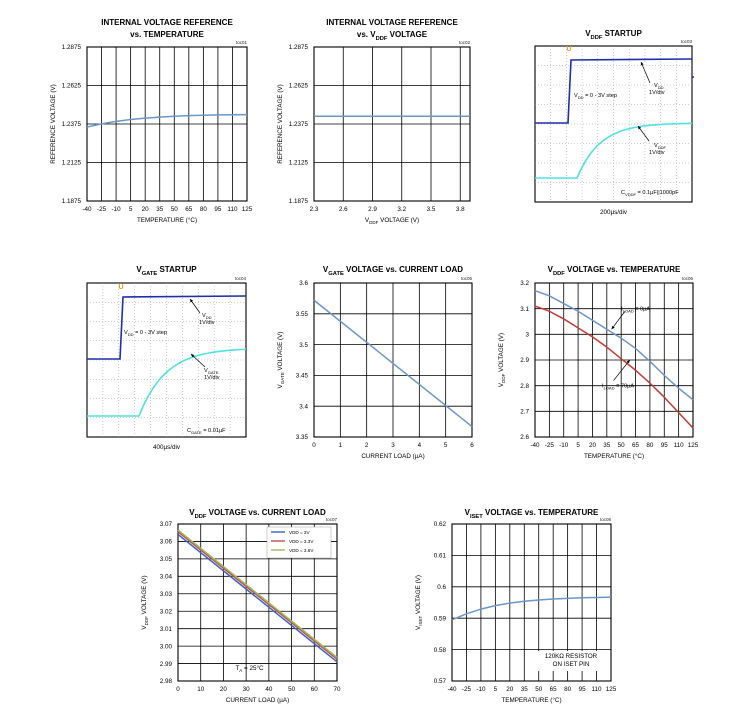 Image resolution: width=732 pixels, height=721 pixels. What do you see at coordinates (571, 664) in the screenshot?
I see `annotation-pin: ON ISET PIN` at bounding box center [571, 664].